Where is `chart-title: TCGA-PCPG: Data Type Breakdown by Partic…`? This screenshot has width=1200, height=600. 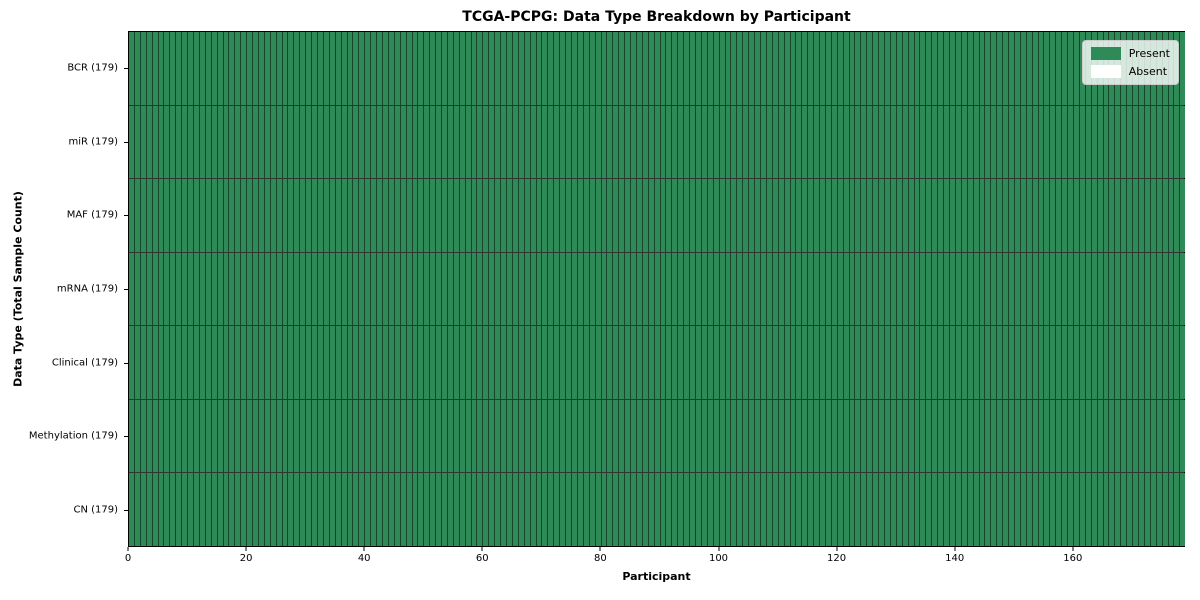 chart-title: TCGA-PCPG: Data Type Breakdown by Partic… is located at coordinates (656, 17).